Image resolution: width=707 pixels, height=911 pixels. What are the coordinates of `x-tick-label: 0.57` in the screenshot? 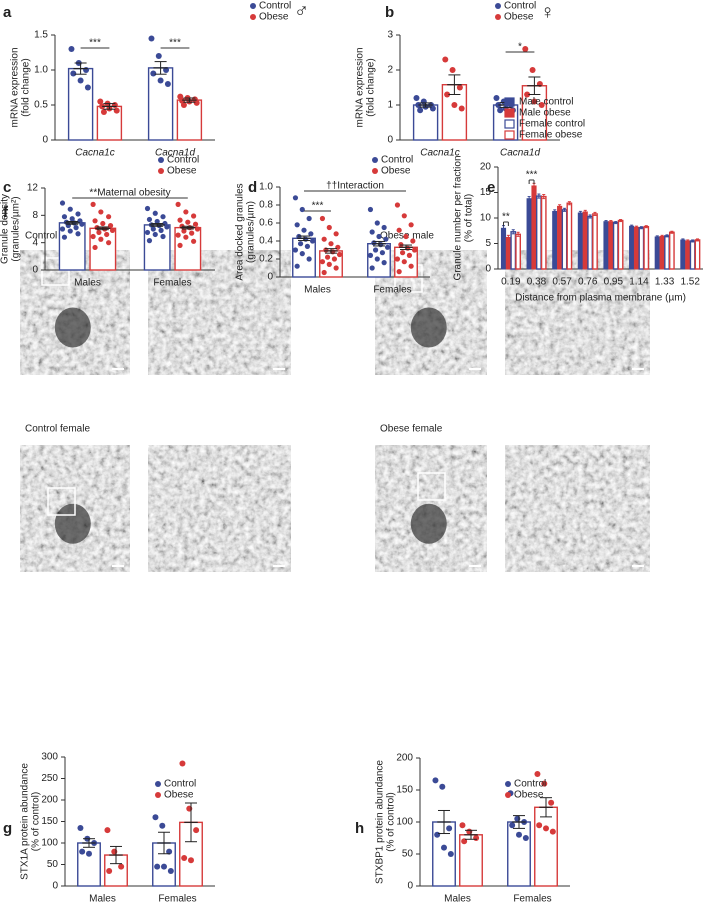 It's located at (562, 282).